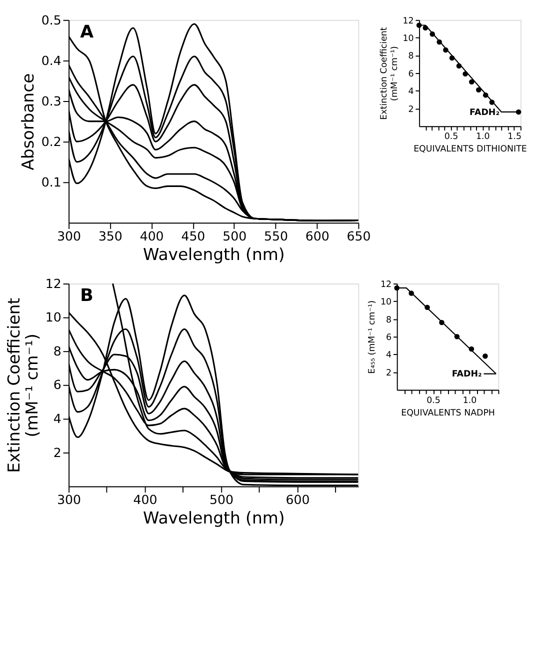 The width and height of the screenshot is (533, 662). What do you see at coordinates (515, 137) in the screenshot?
I see `x-tick-label: 1.5` at bounding box center [515, 137].